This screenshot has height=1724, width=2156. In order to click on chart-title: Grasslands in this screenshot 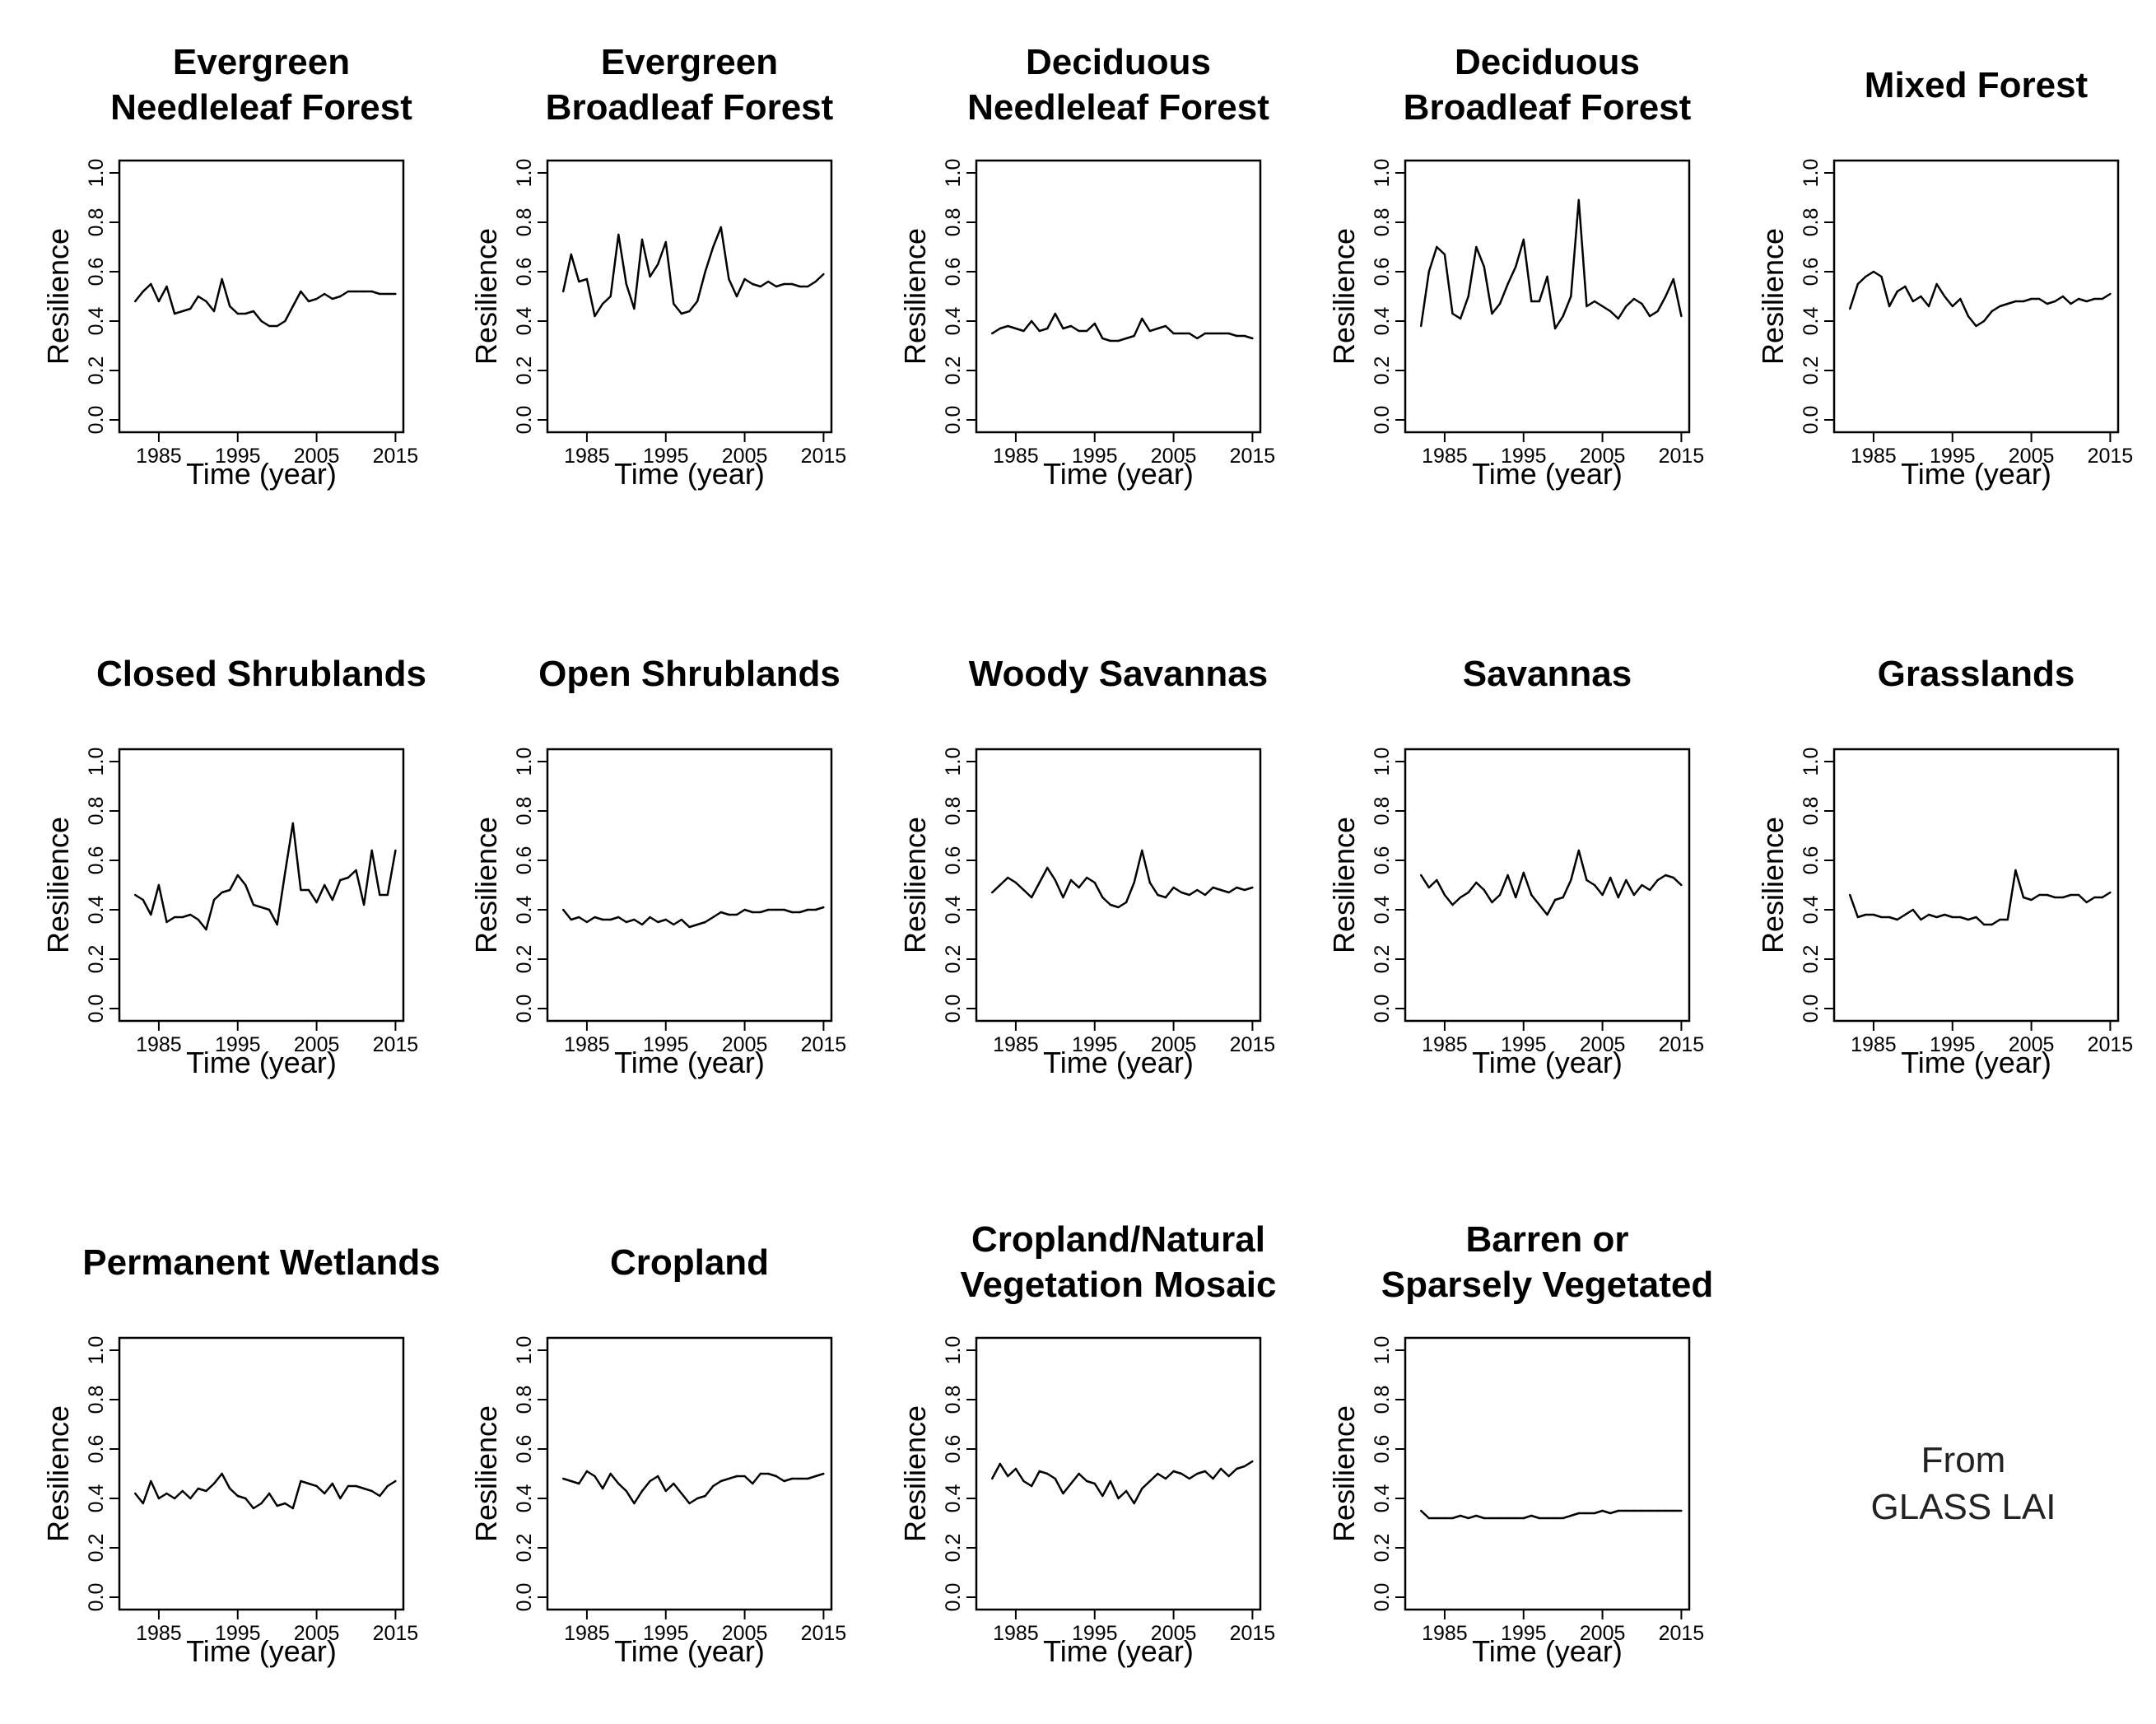, I will do `click(1976, 674)`.